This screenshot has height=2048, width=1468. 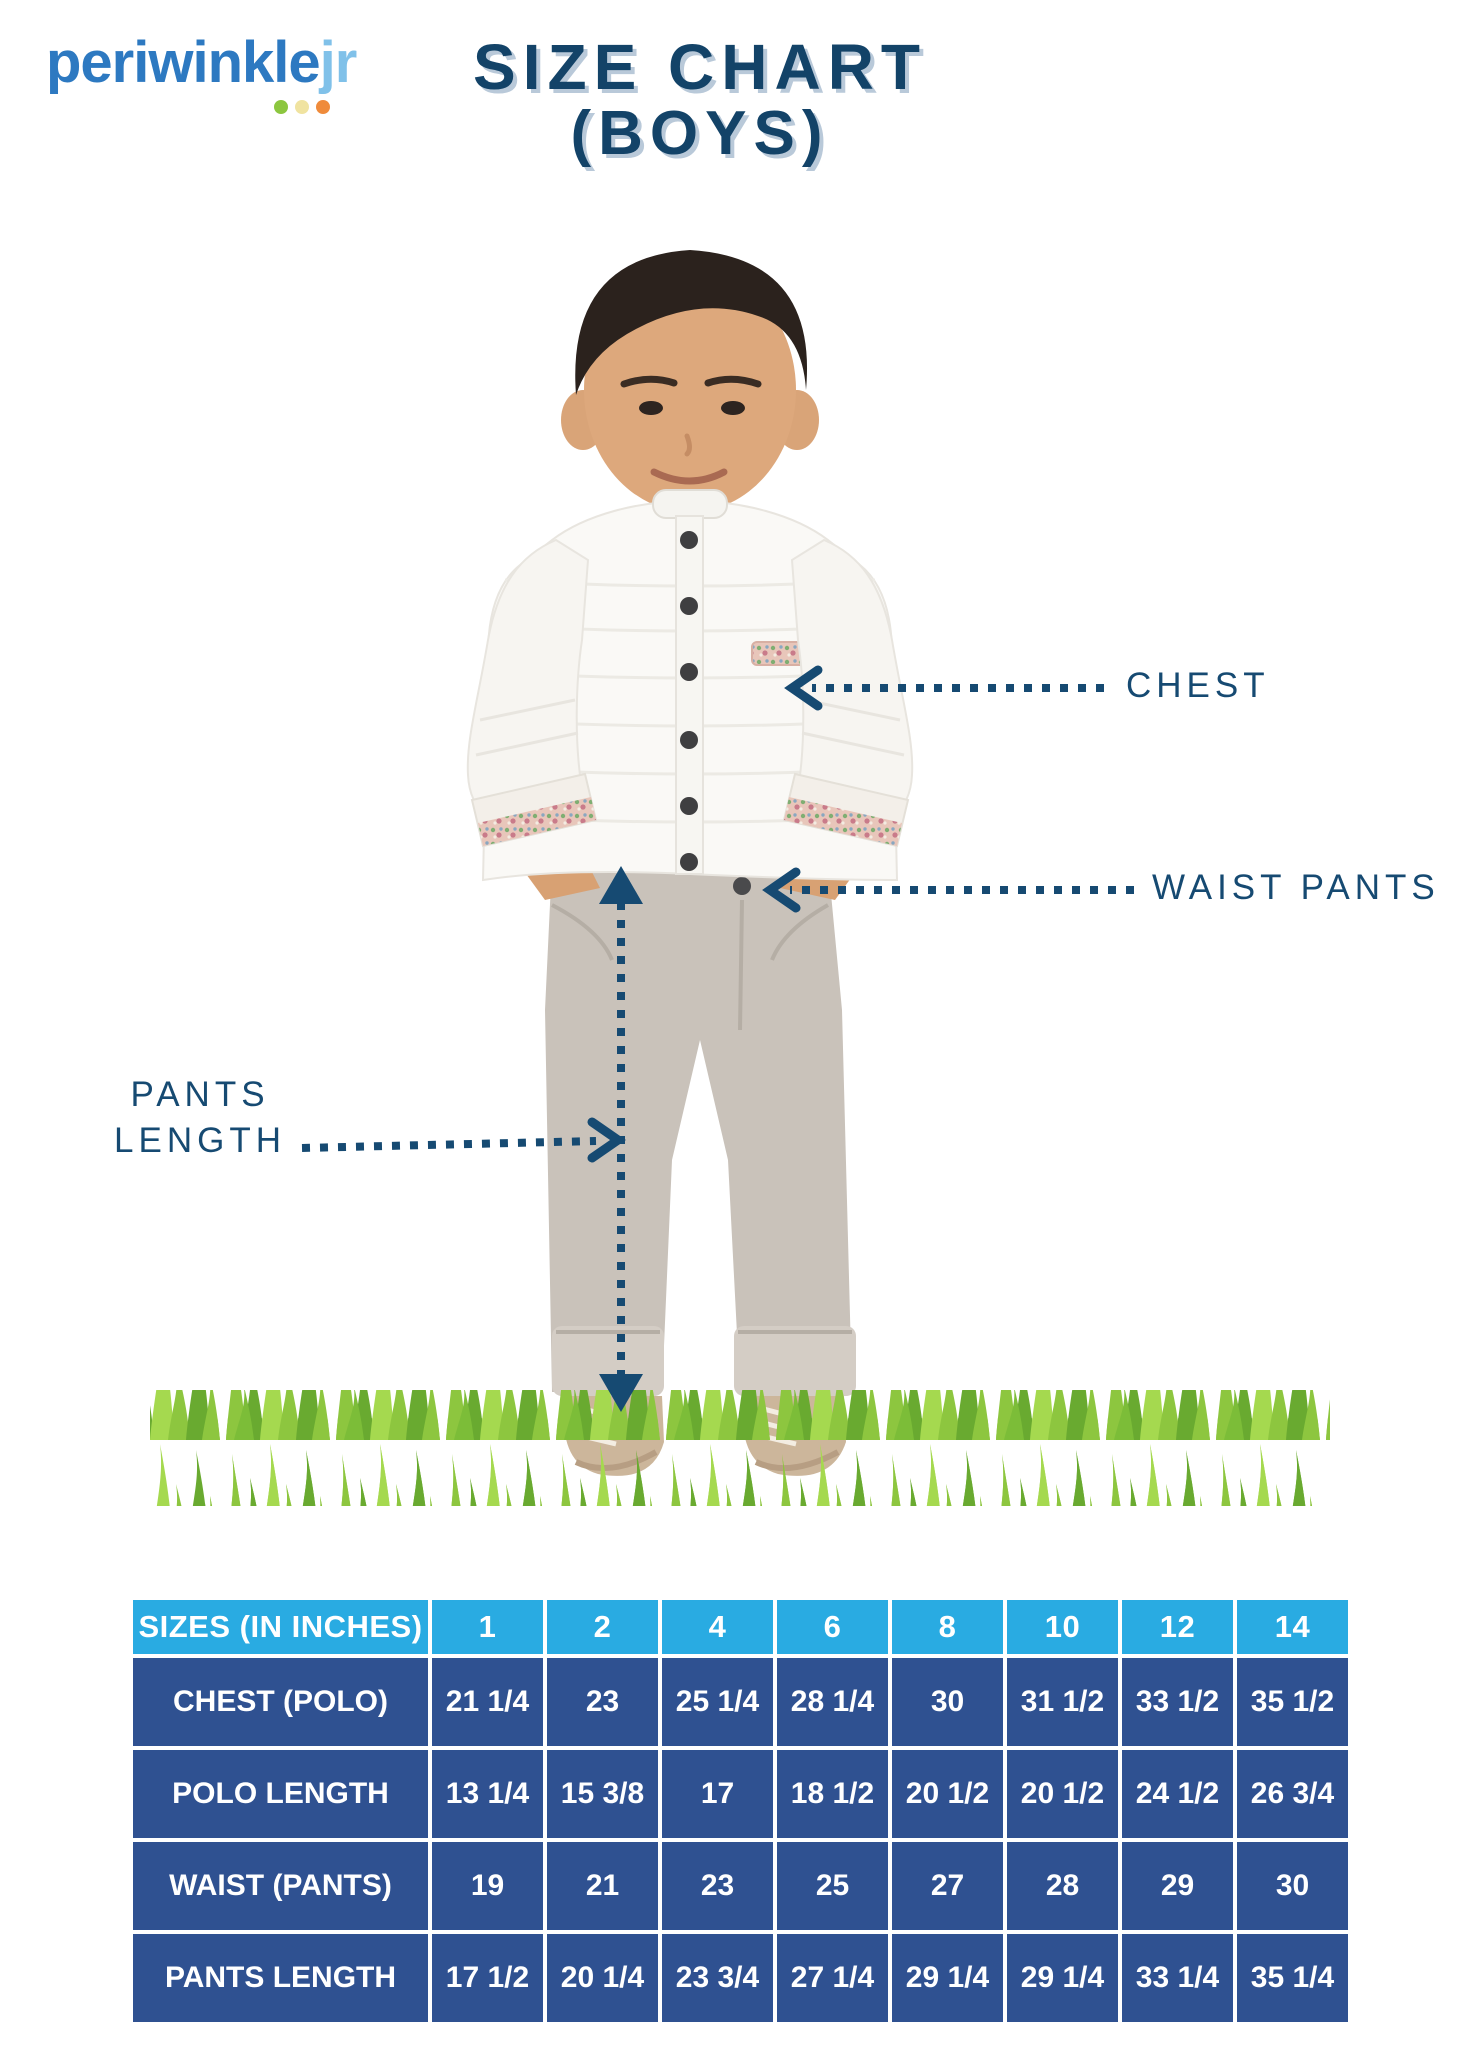 I want to click on pants-length-label-line2: LENGTH, so click(x=200, y=1140).